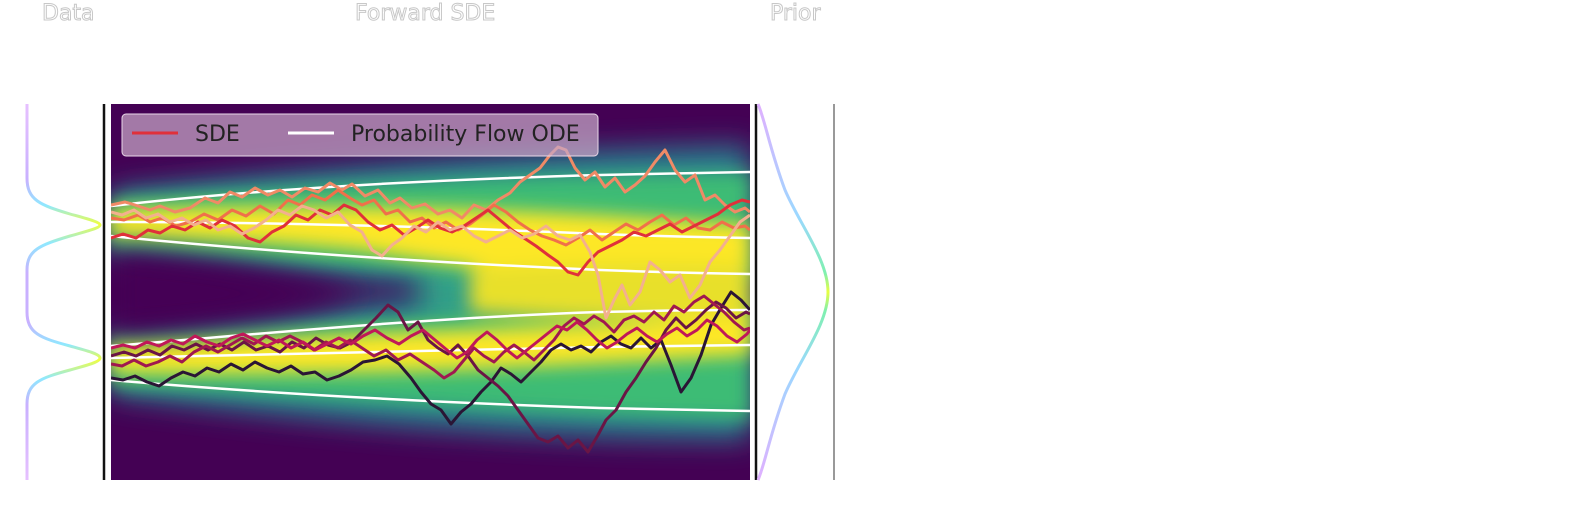 The height and width of the screenshot is (523, 1578). Describe the element at coordinates (465, 134) in the screenshot. I see `ode-legend-label: Probability Flow ODE` at that location.